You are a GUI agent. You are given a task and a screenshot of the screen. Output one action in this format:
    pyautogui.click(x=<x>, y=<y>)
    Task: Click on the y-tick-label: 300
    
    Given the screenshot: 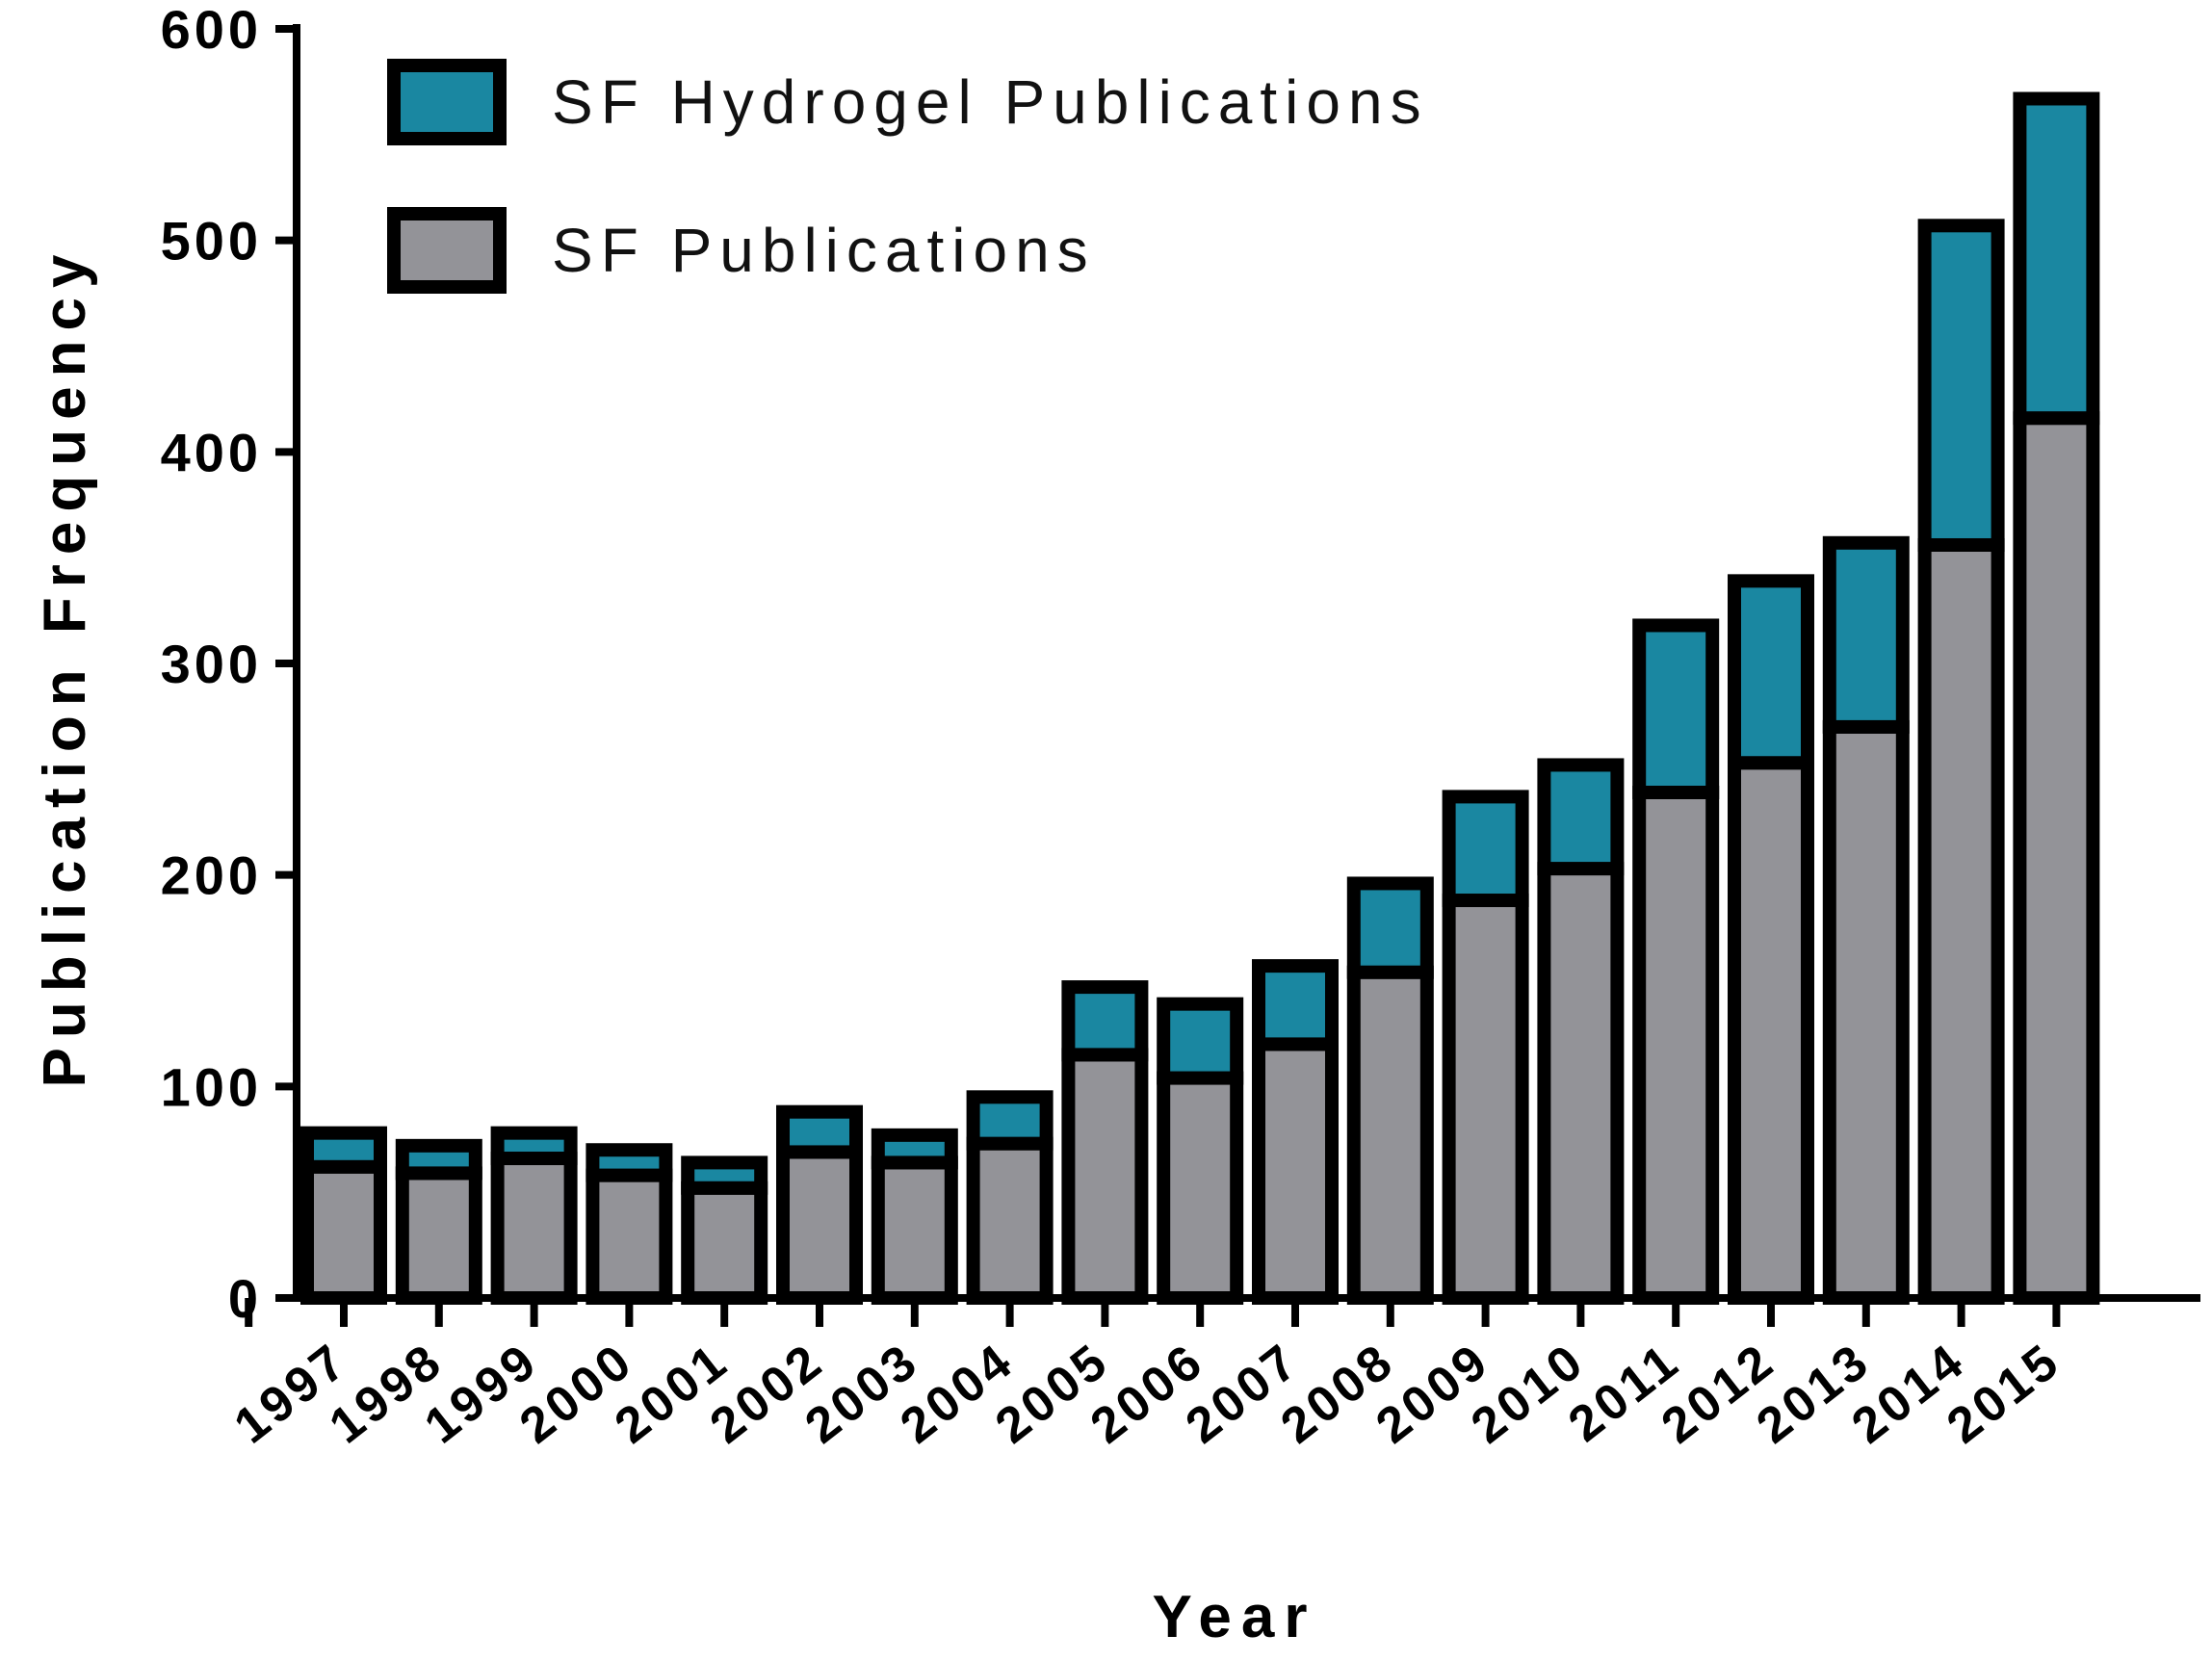 What is the action you would take?
    pyautogui.click(x=211, y=664)
    